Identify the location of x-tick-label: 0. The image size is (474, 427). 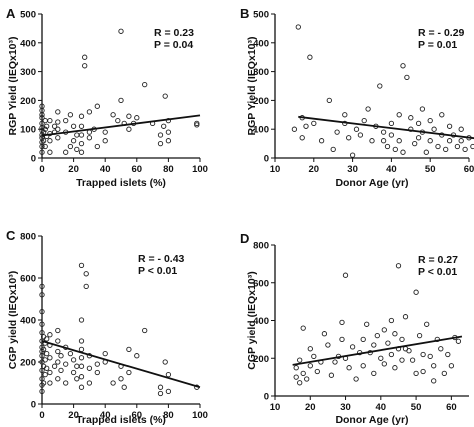
(41, 169).